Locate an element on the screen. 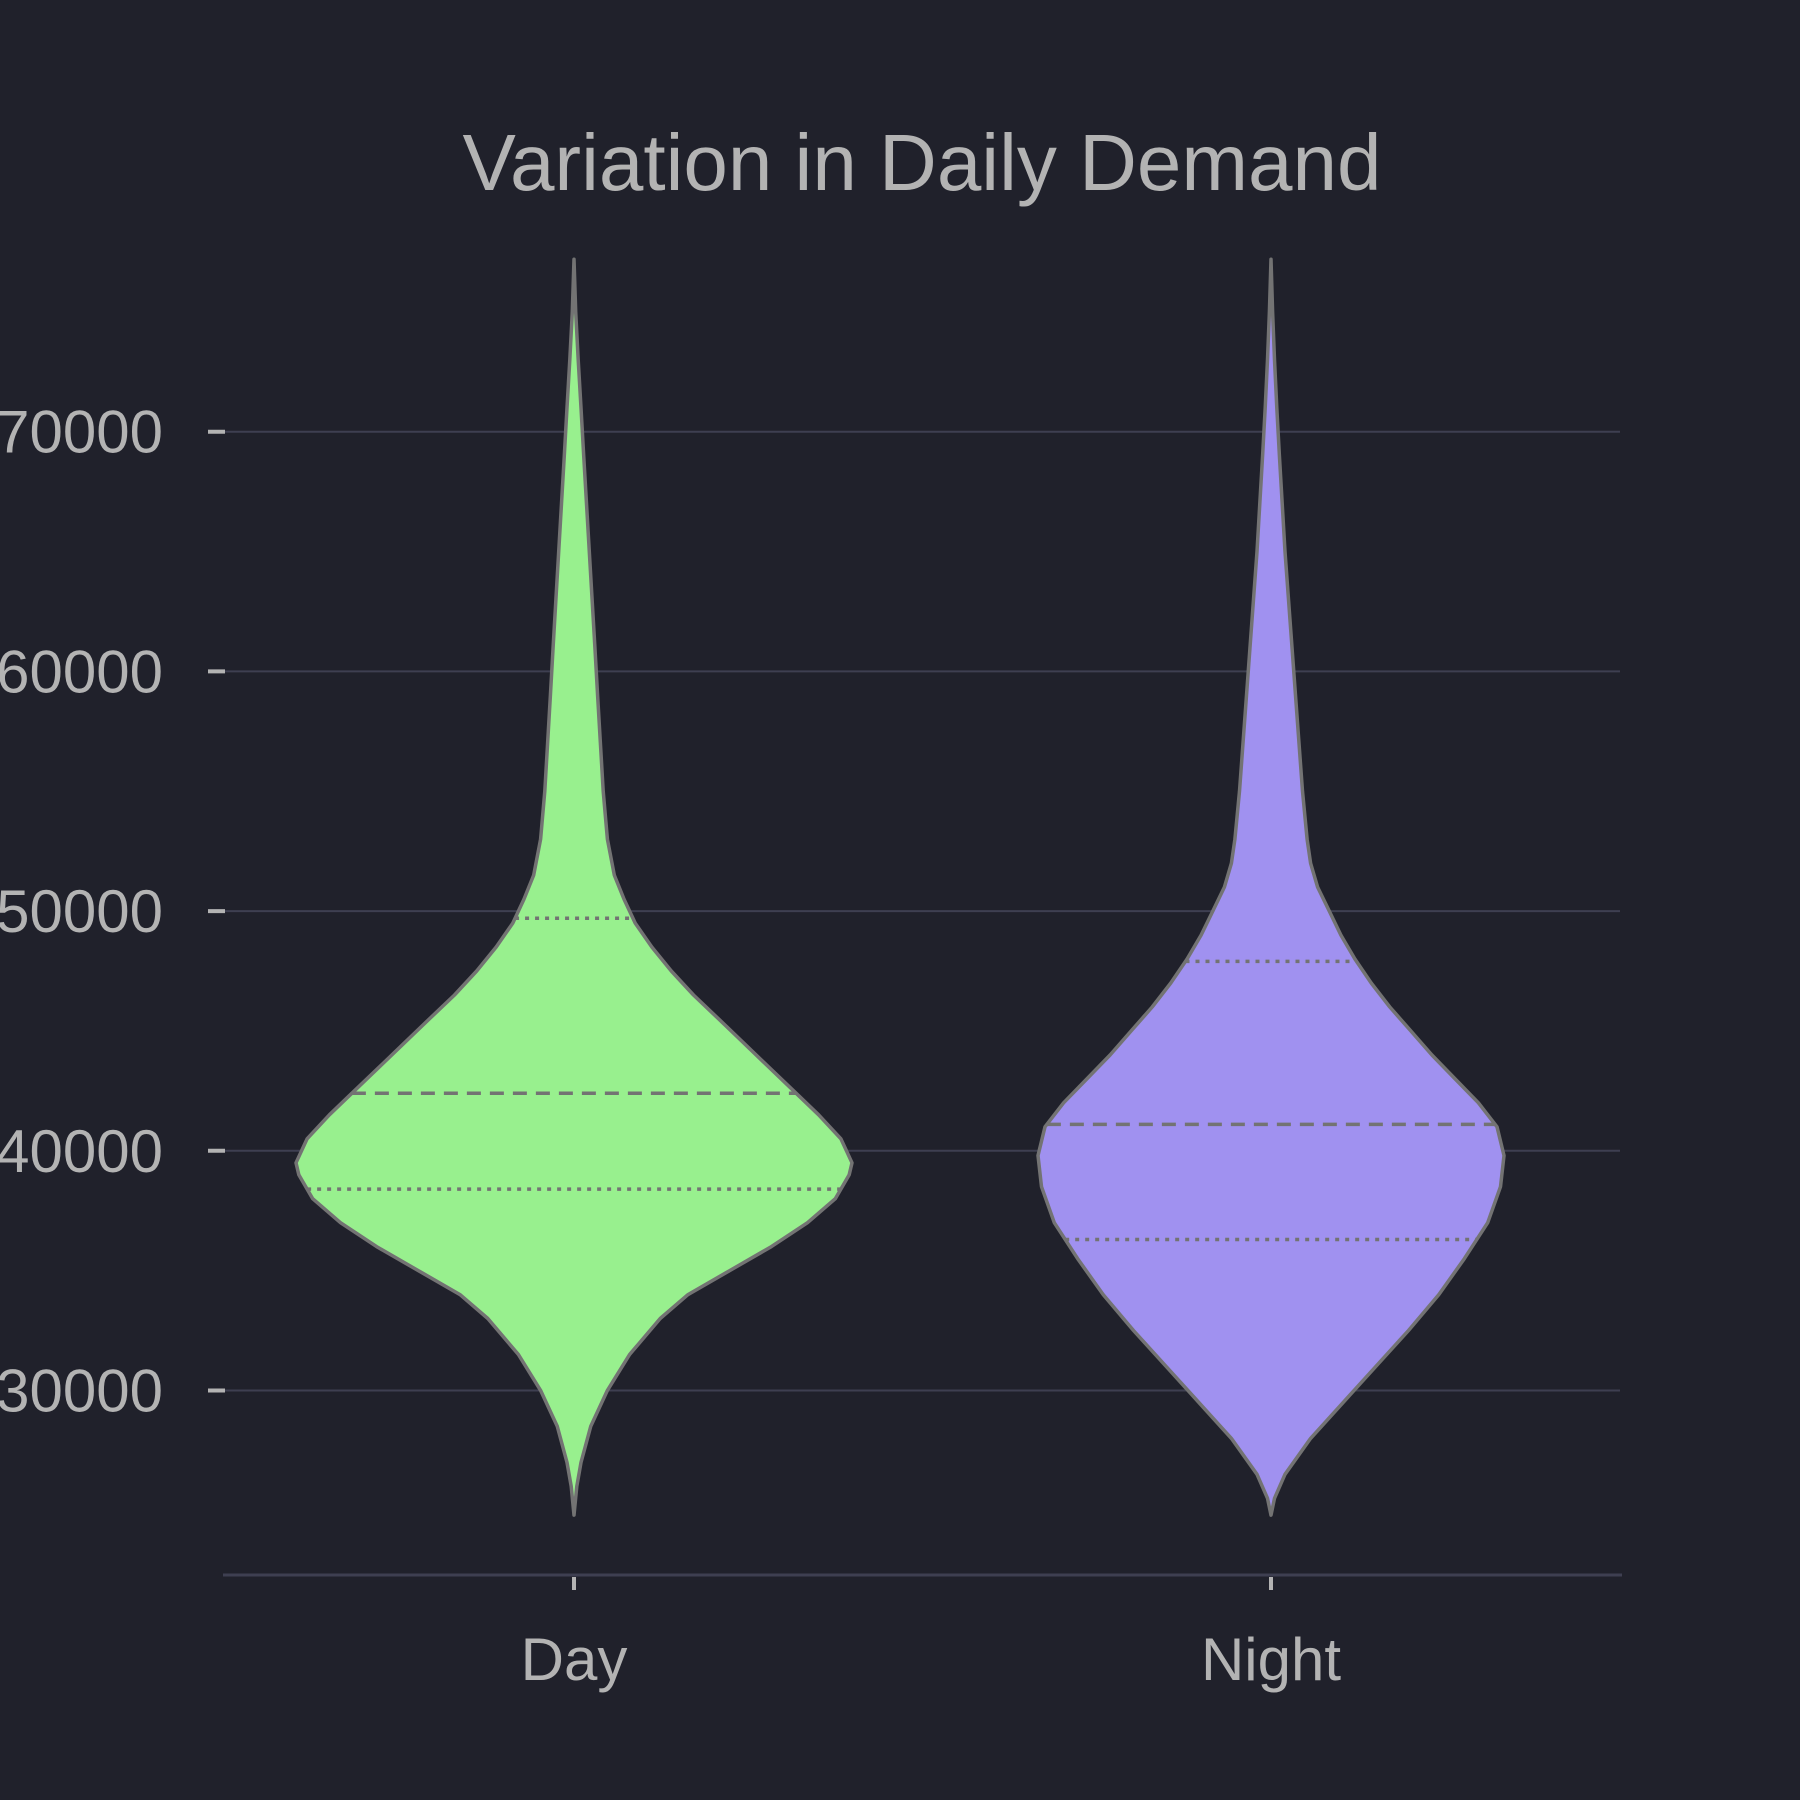 Image resolution: width=1800 pixels, height=1800 pixels. y-tick-label: 40000 is located at coordinates (81, 1151).